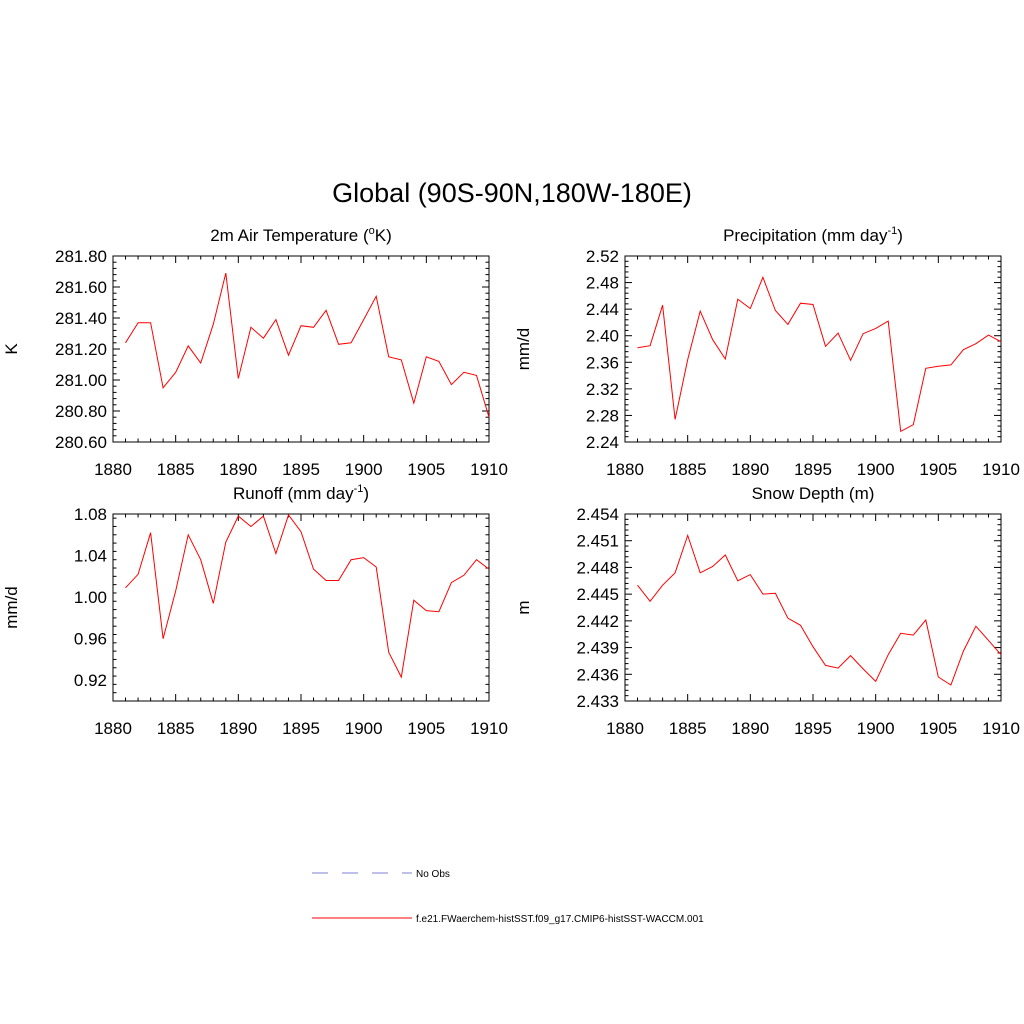  What do you see at coordinates (819, 609) in the screenshot?
I see `series-line-snow-depth` at bounding box center [819, 609].